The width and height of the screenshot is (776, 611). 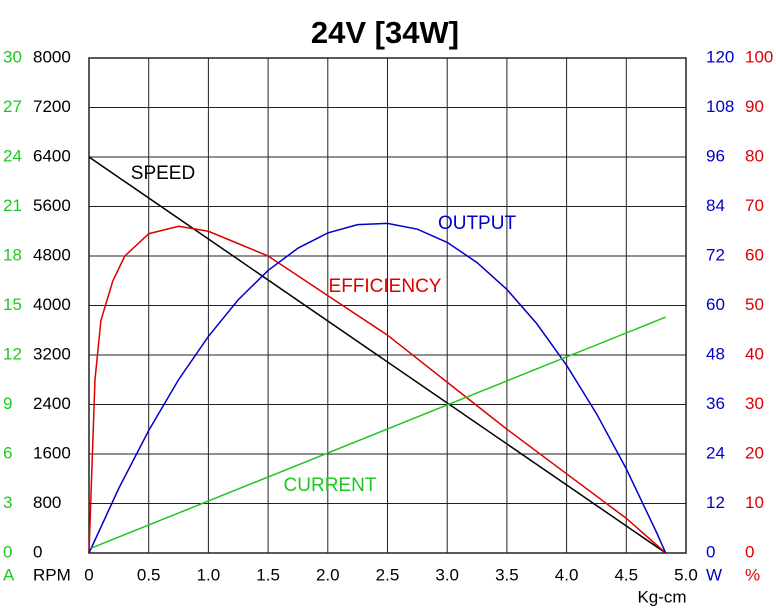 What do you see at coordinates (754, 155) in the screenshot?
I see `y-tick-label: 80` at bounding box center [754, 155].